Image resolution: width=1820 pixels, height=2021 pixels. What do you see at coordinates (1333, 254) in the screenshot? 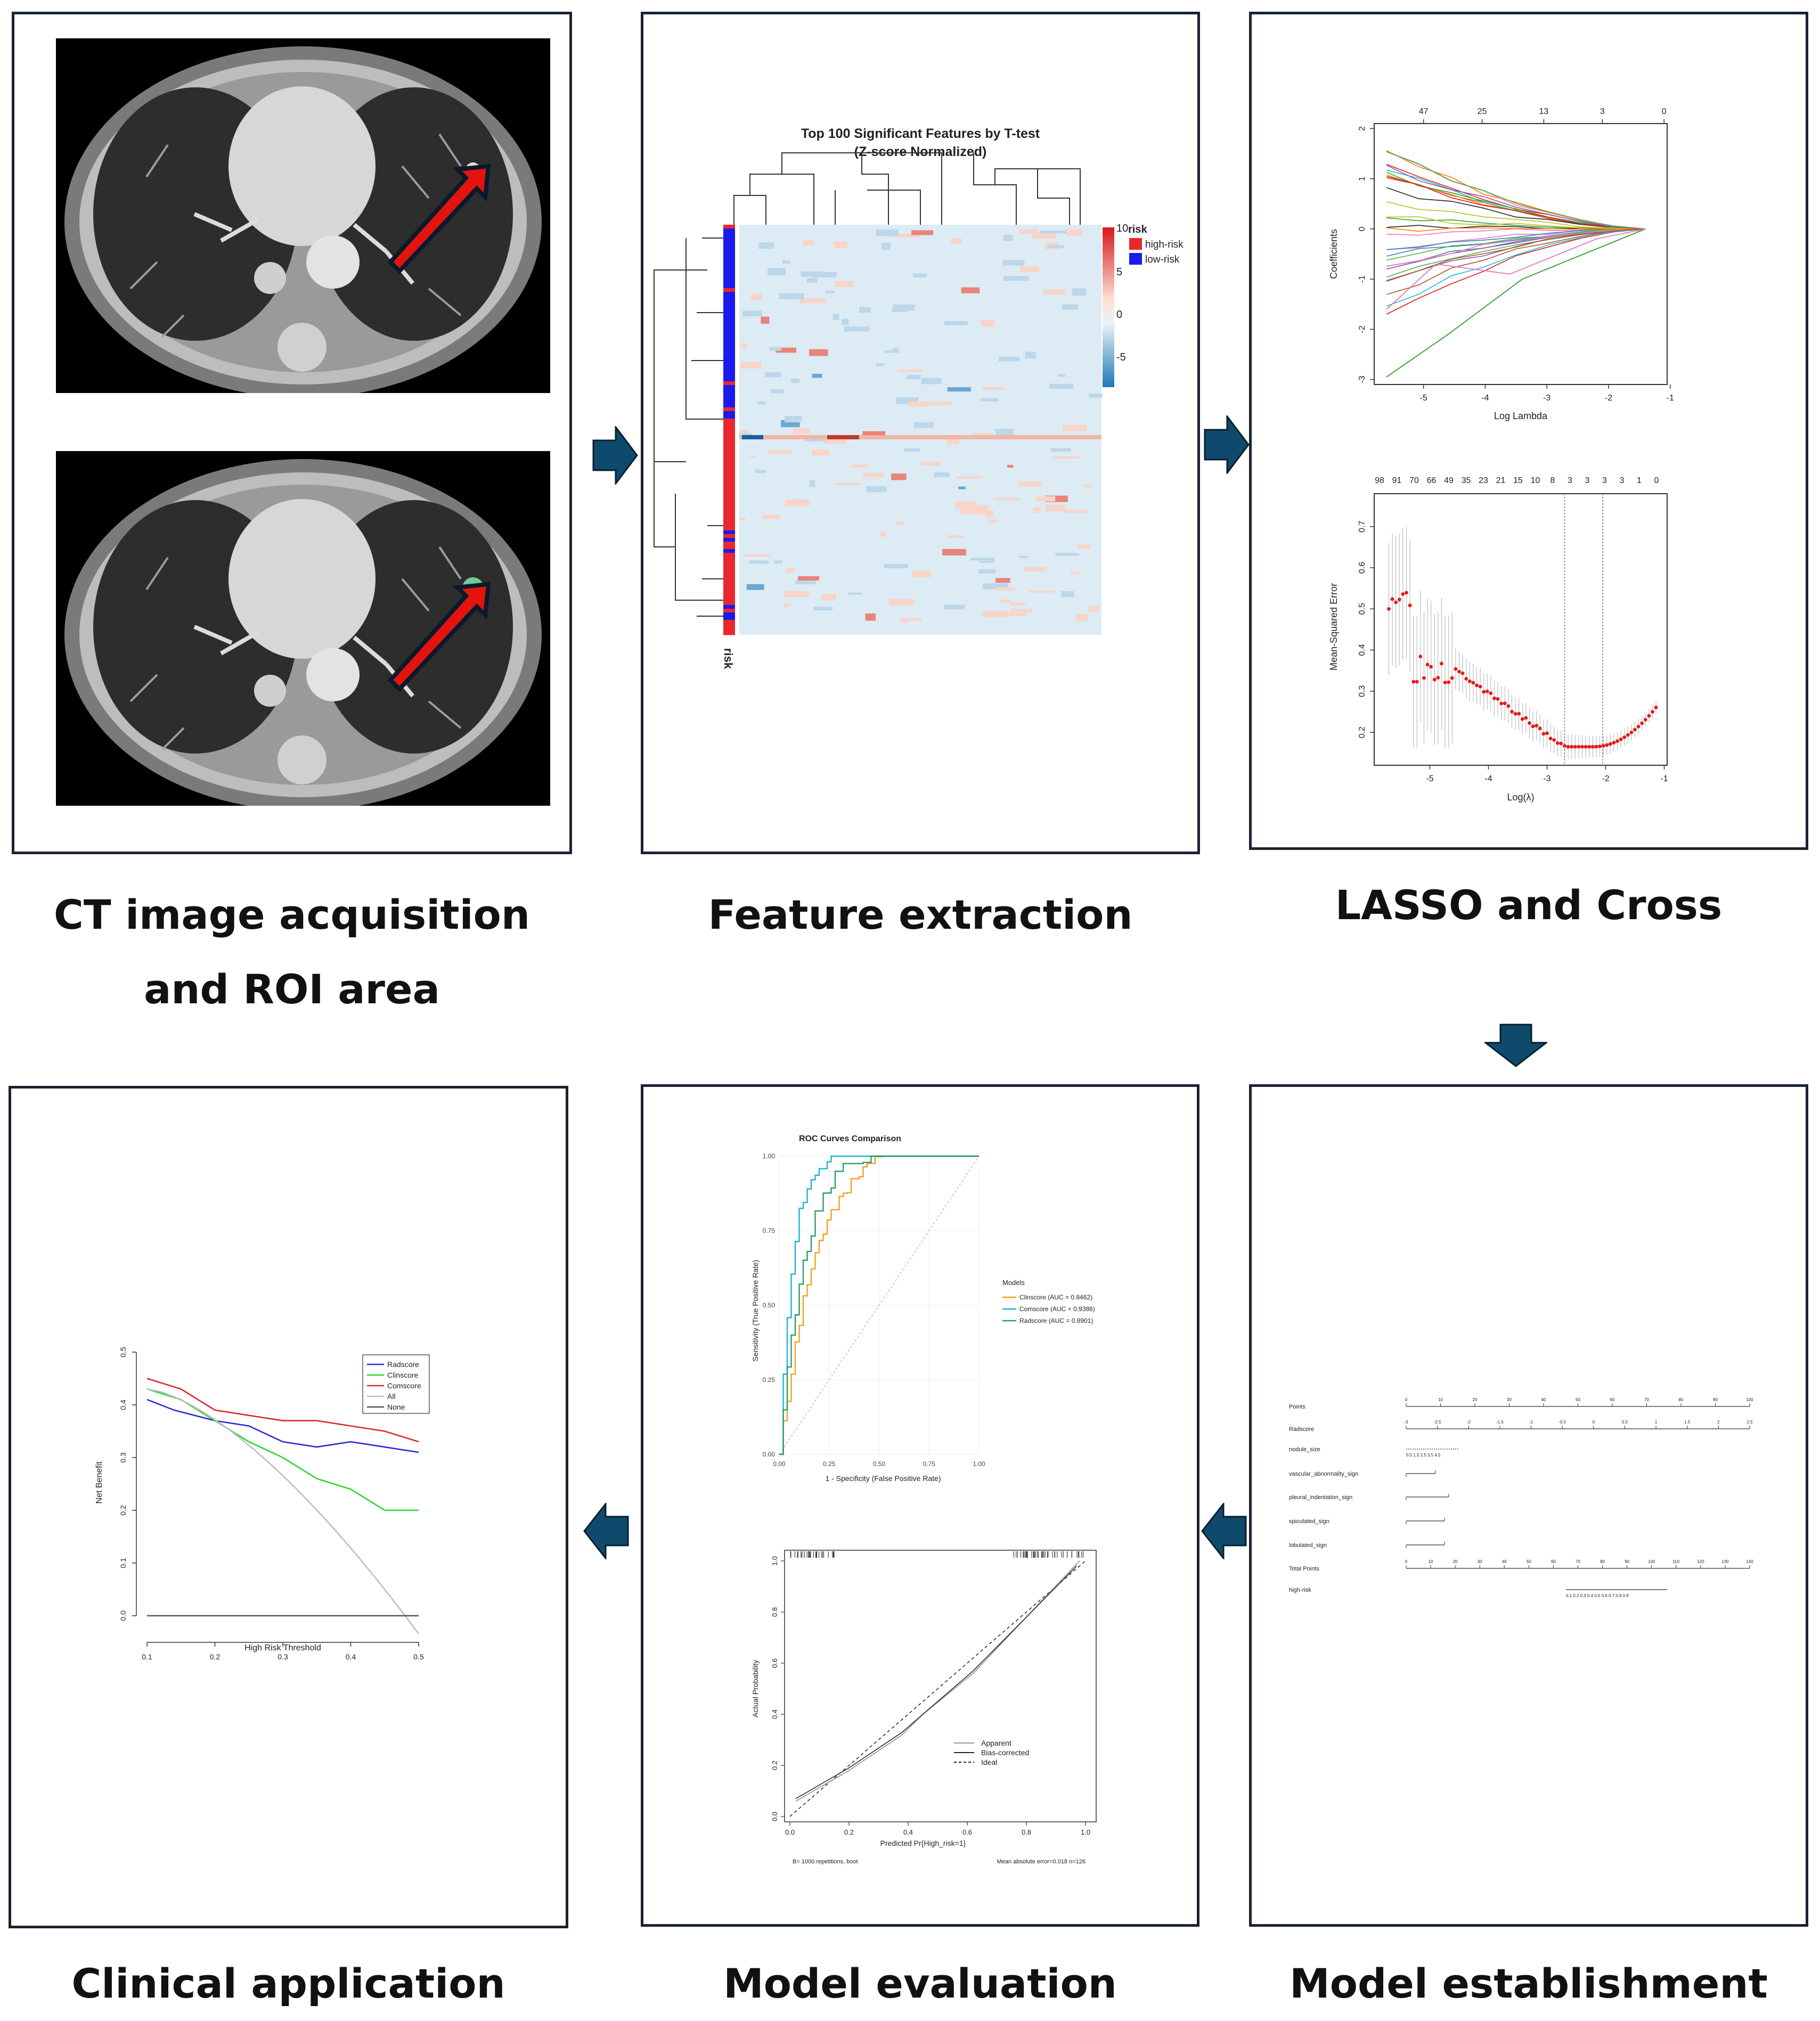
I see `coef-ylabel: Coefficients` at bounding box center [1333, 254].